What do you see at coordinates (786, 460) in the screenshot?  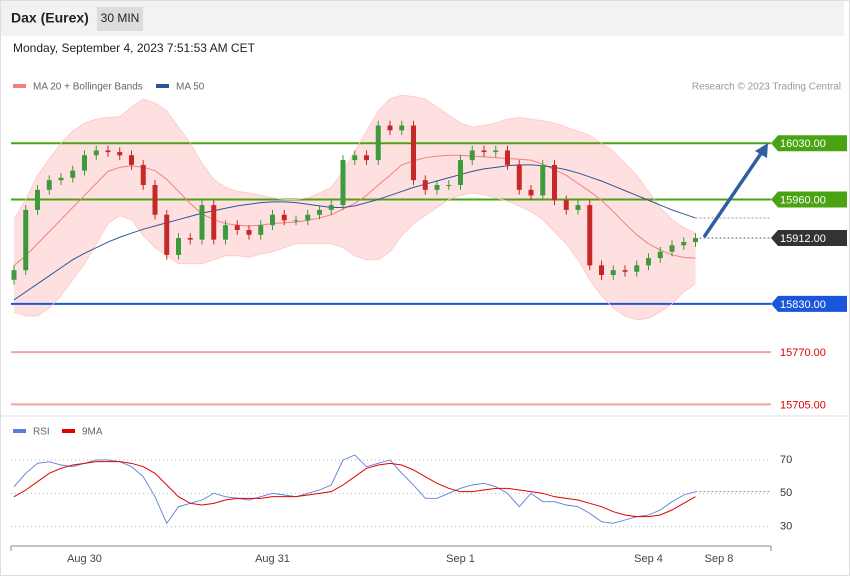 I see `y-tick-label: 70` at bounding box center [786, 460].